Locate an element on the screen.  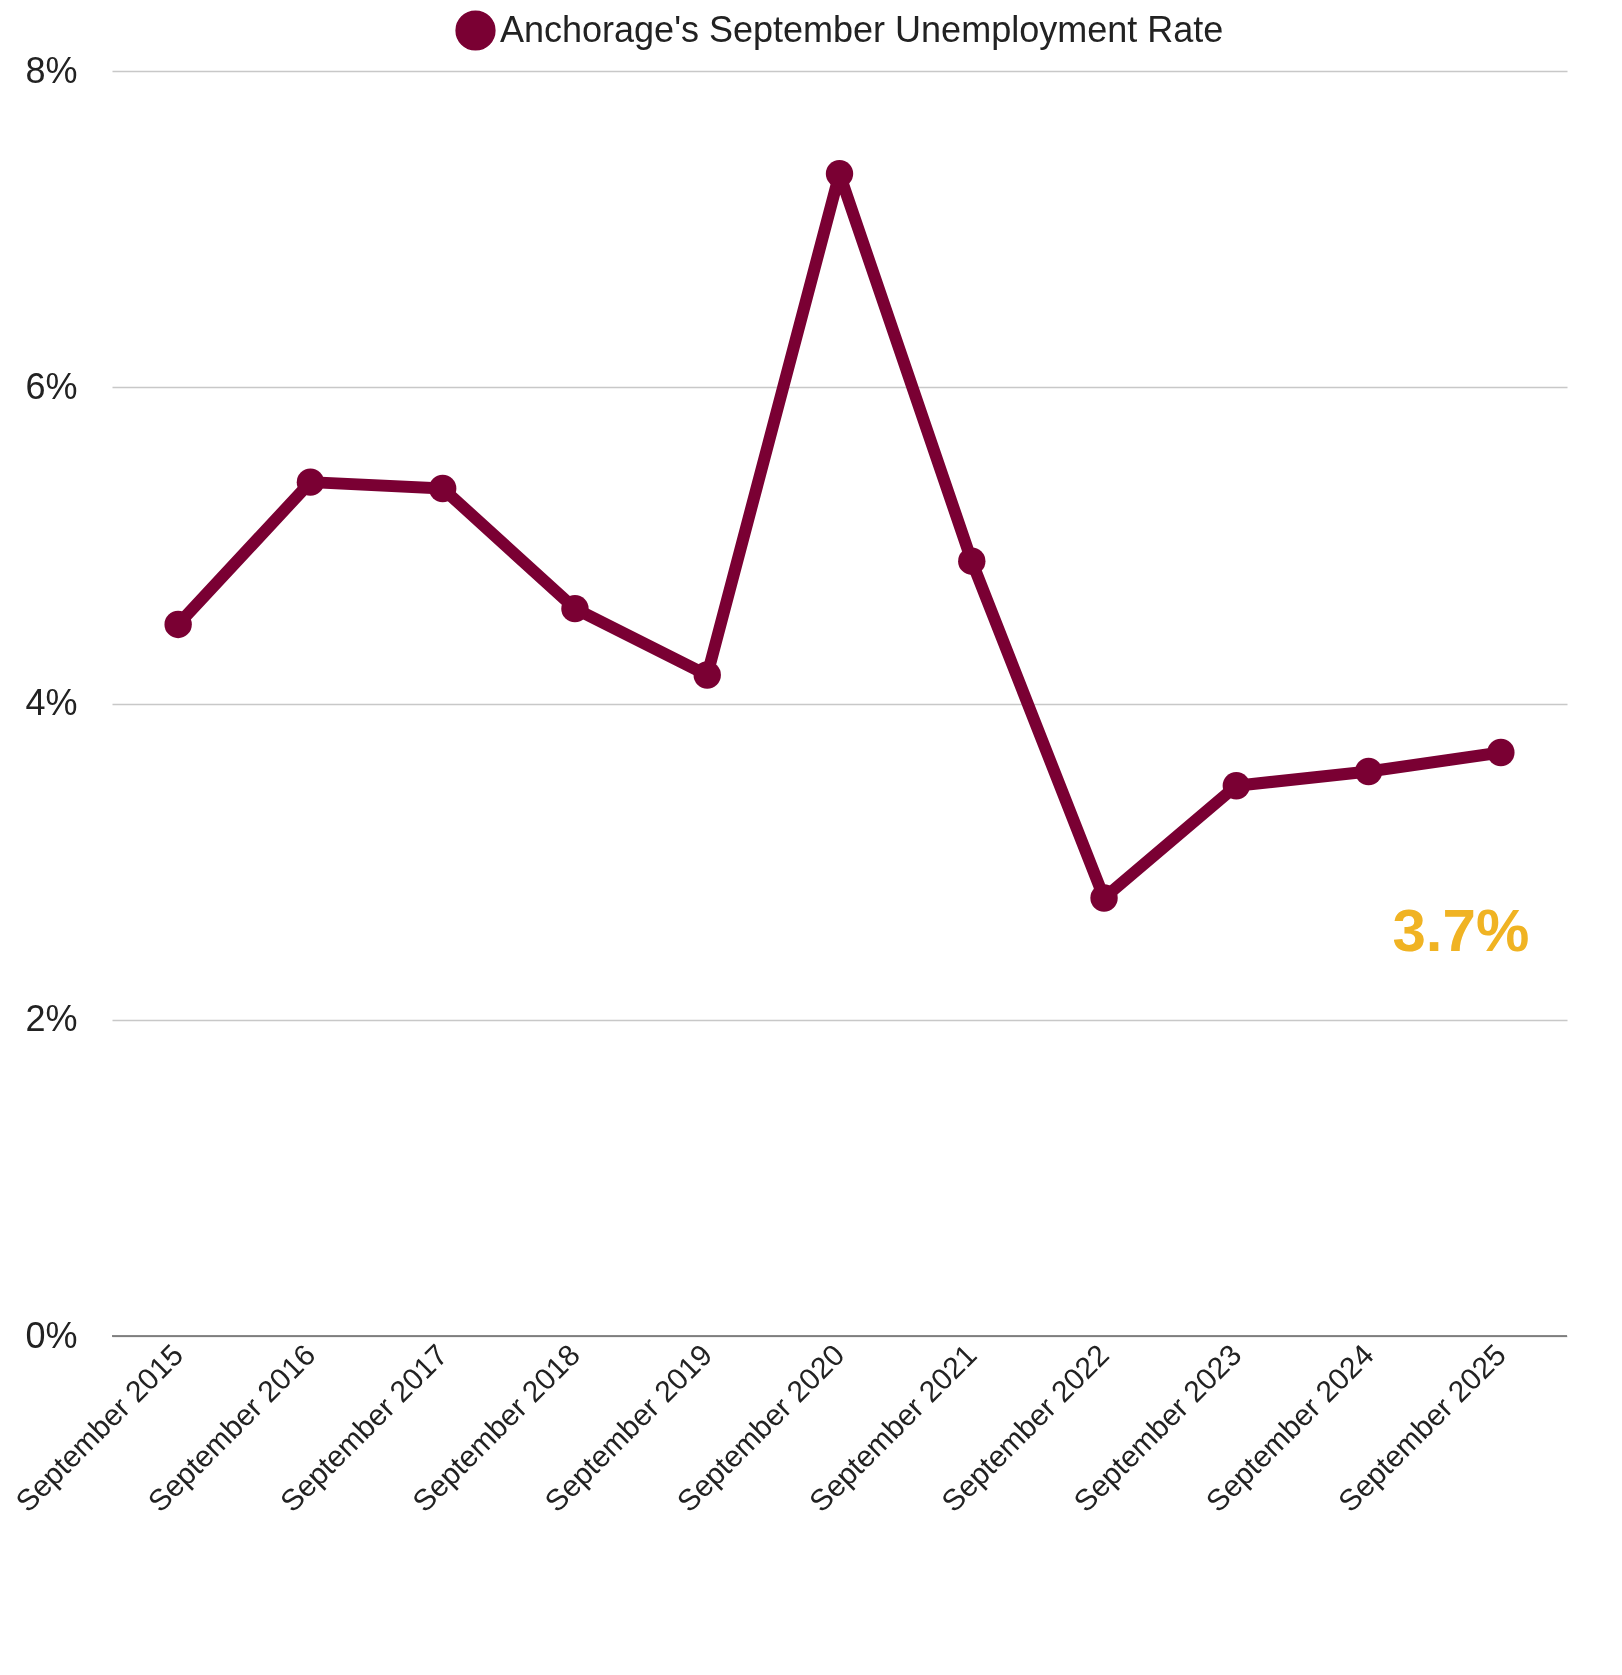
y-tick-label: 6% is located at coordinates (51, 386).